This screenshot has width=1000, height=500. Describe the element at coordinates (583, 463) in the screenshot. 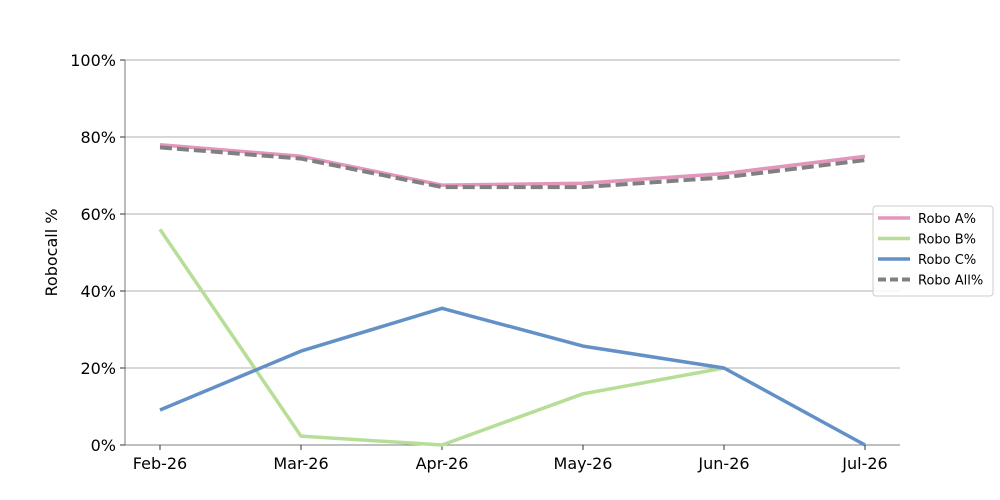

I see `x-tick-label: May-26` at that location.